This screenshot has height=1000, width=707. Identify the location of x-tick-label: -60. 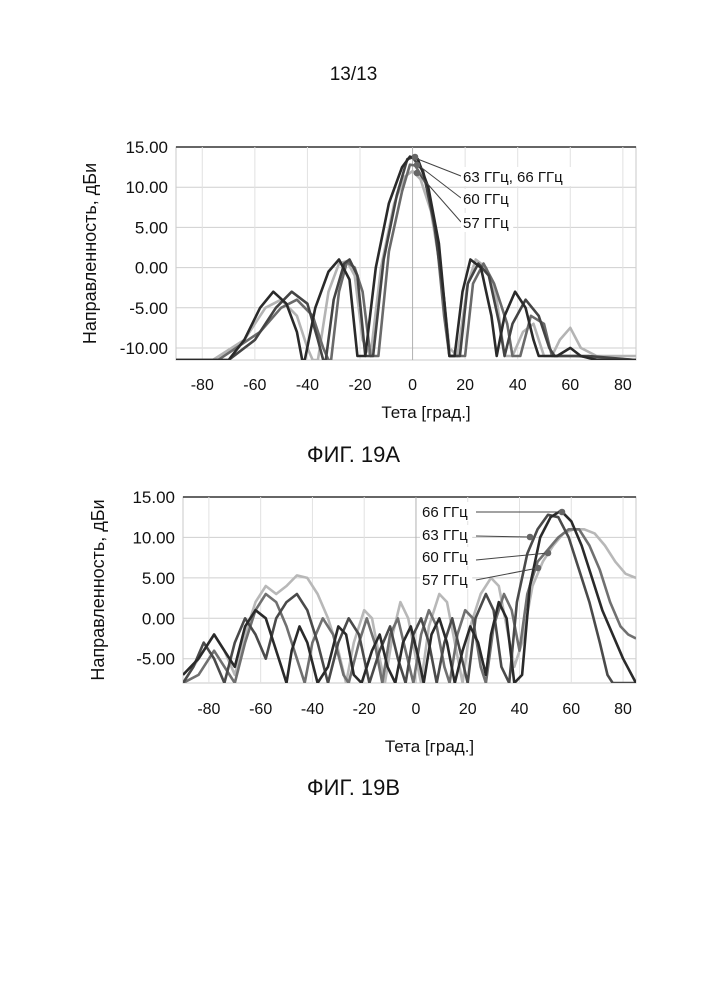
(260, 709).